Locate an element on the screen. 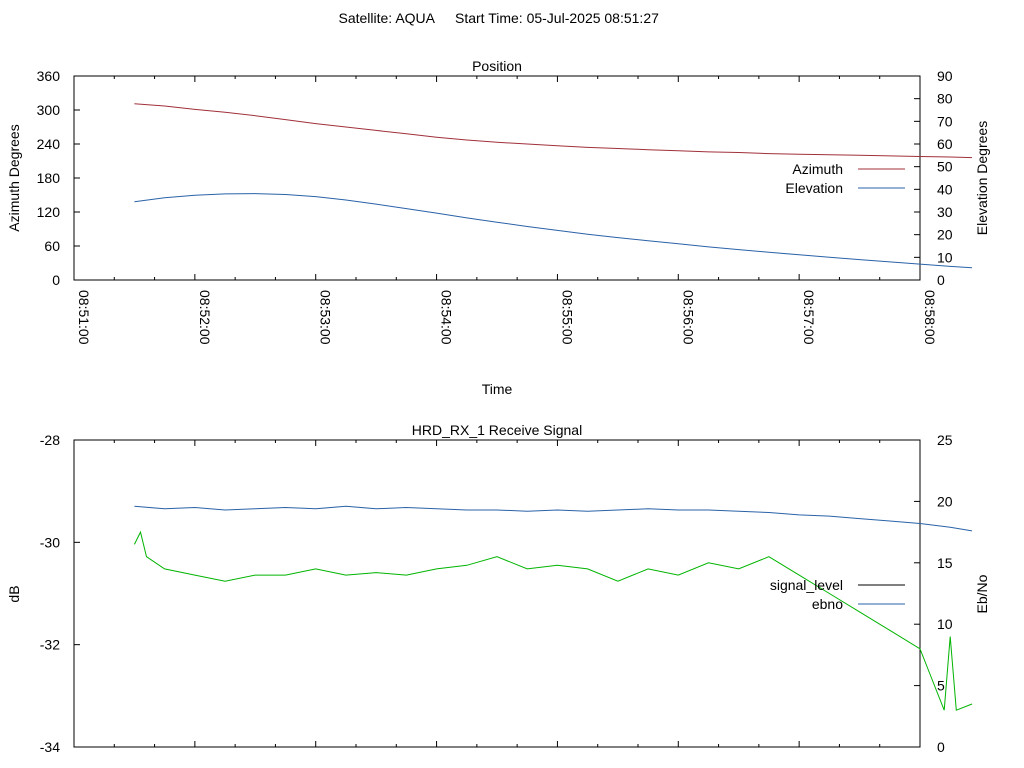  legend-elevation-label: Elevation is located at coordinates (814, 188).